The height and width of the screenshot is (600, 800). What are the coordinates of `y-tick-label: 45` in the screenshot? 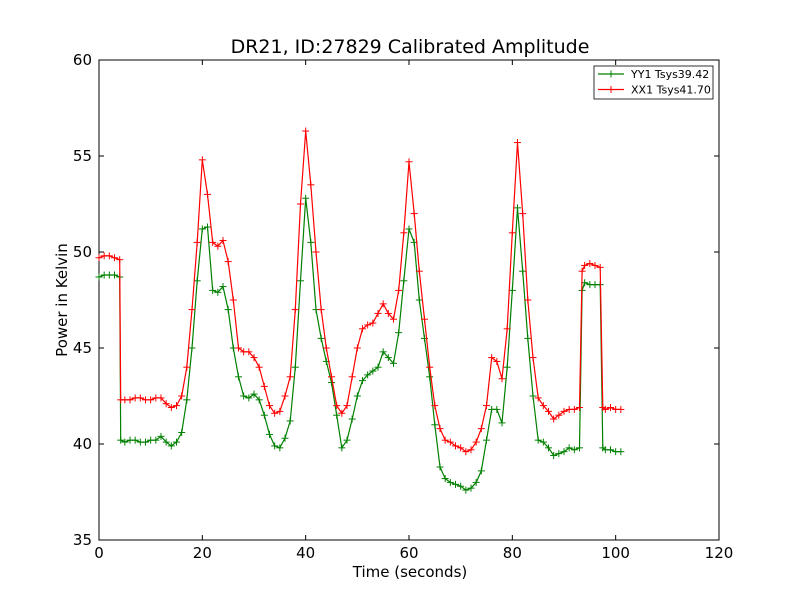 It's located at (82, 348).